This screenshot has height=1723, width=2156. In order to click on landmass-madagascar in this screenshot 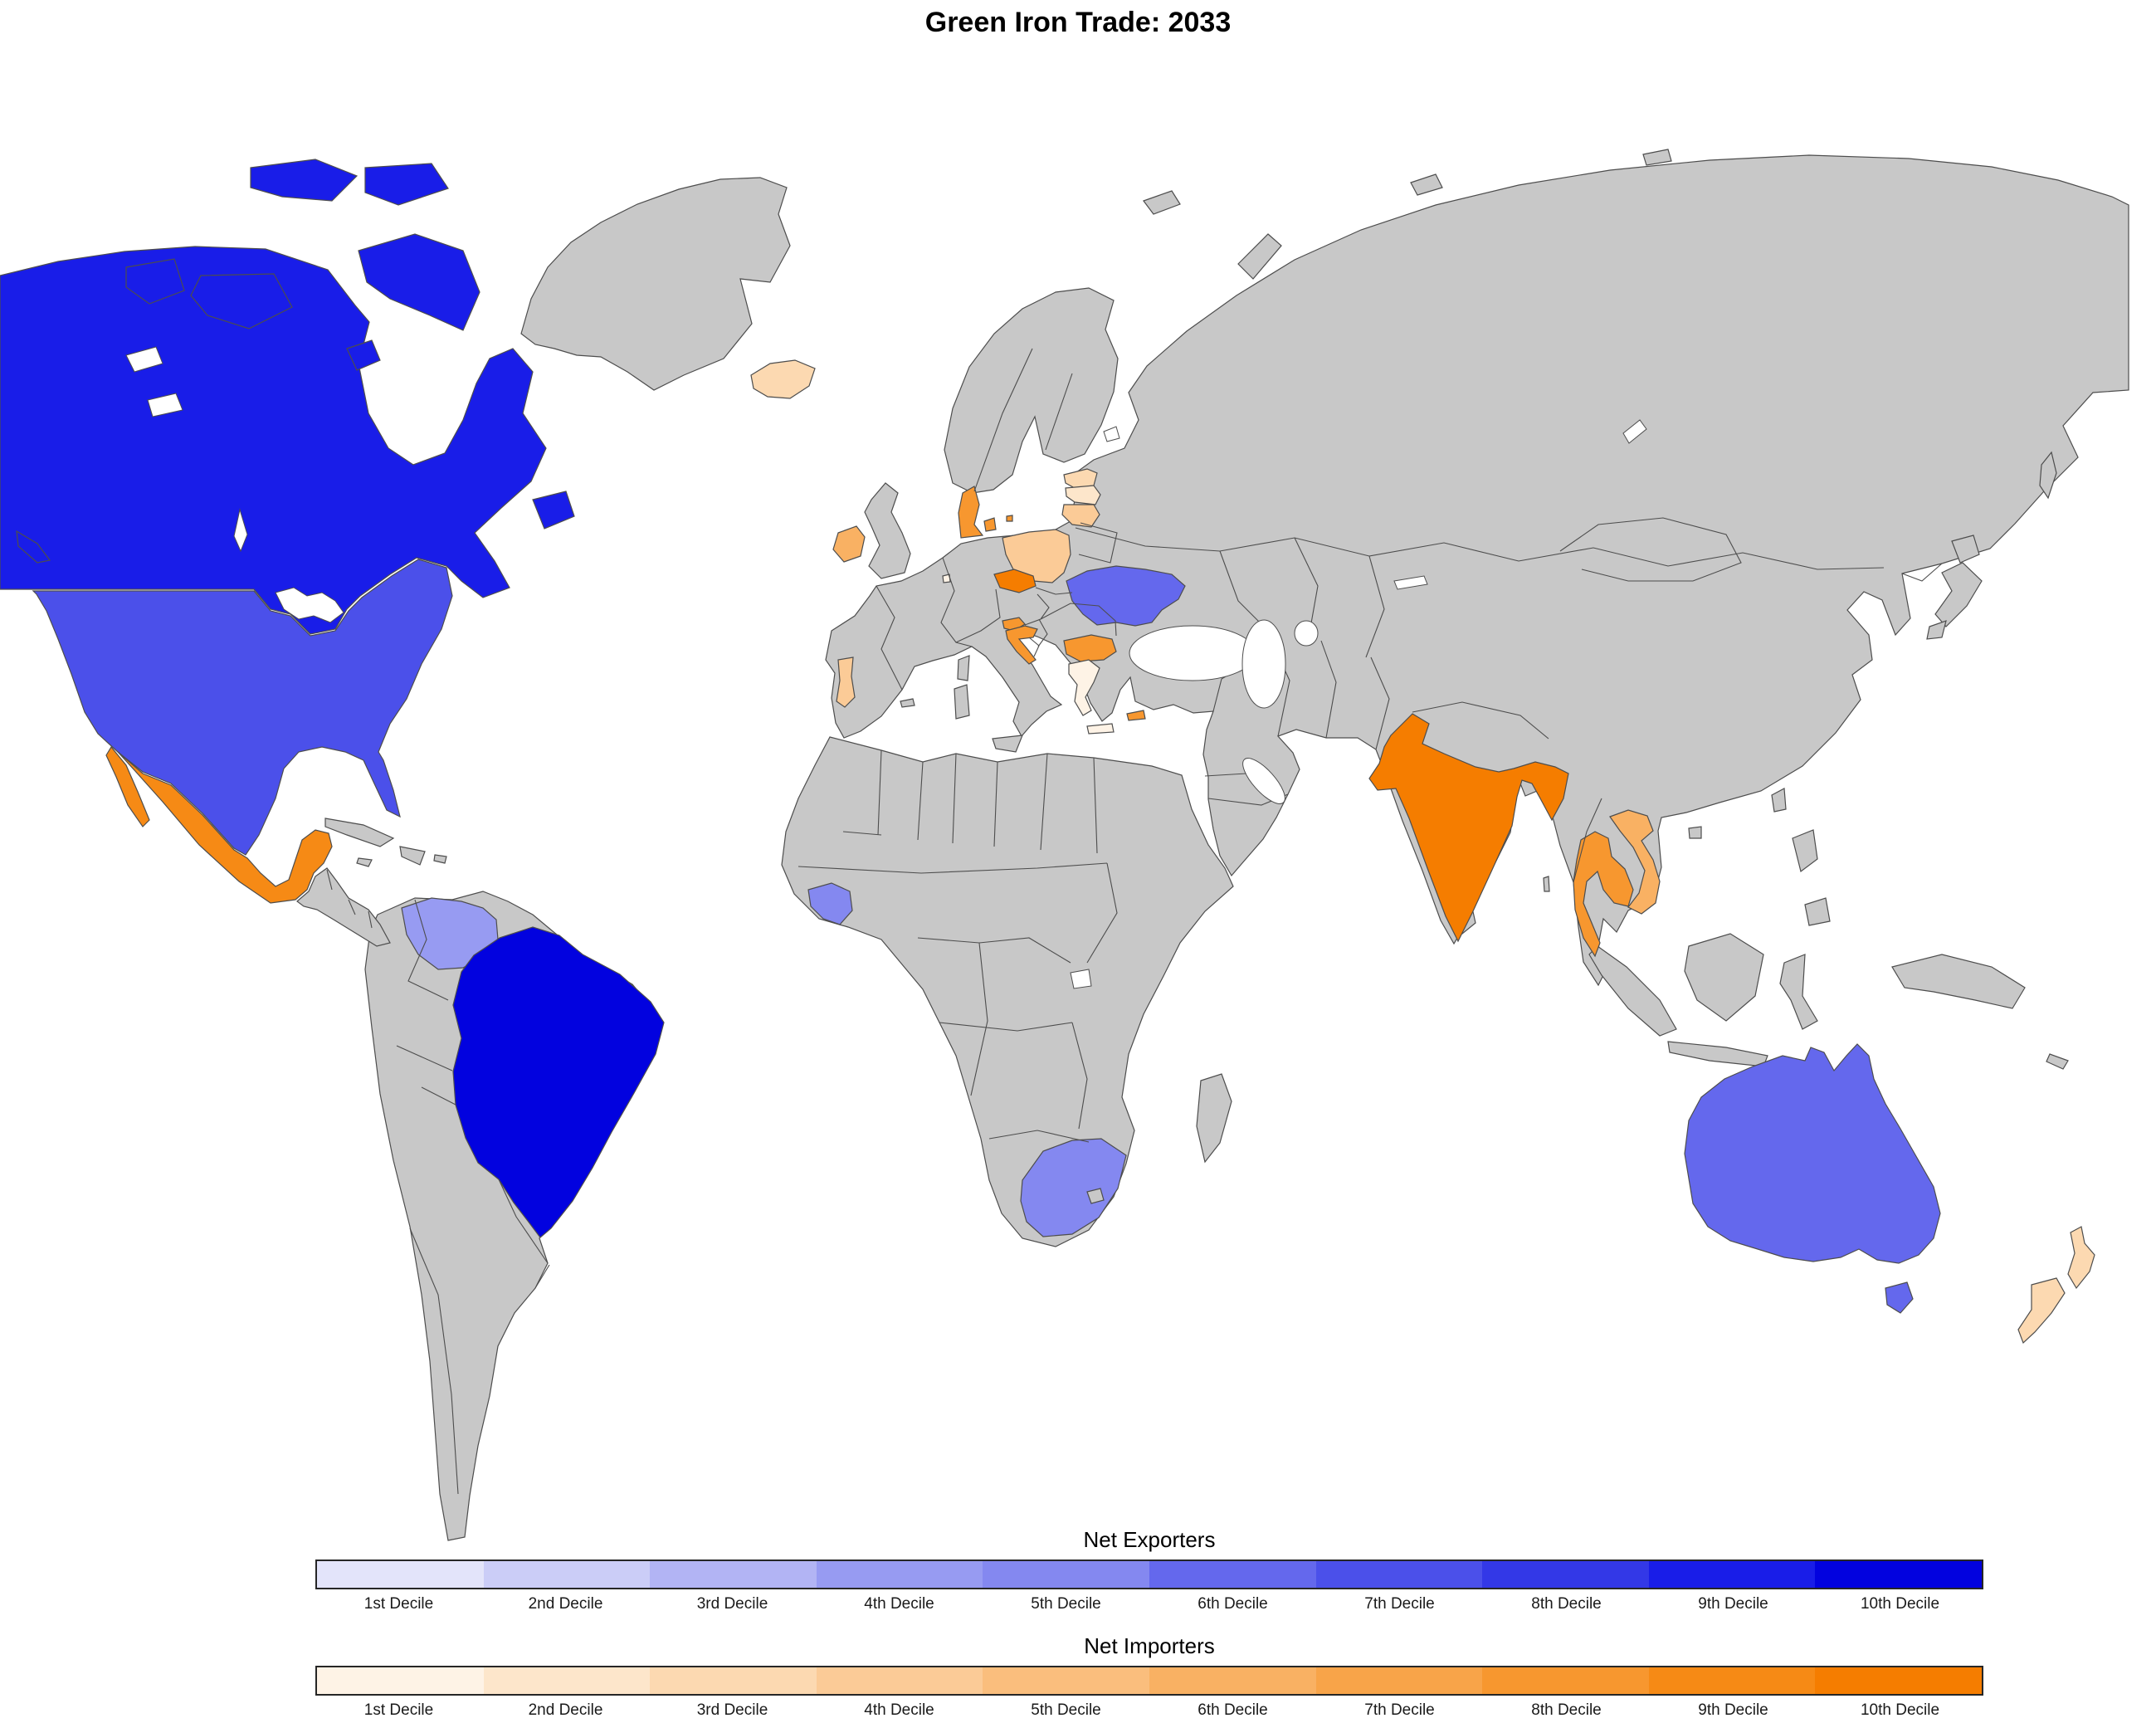, I will do `click(1214, 1118)`.